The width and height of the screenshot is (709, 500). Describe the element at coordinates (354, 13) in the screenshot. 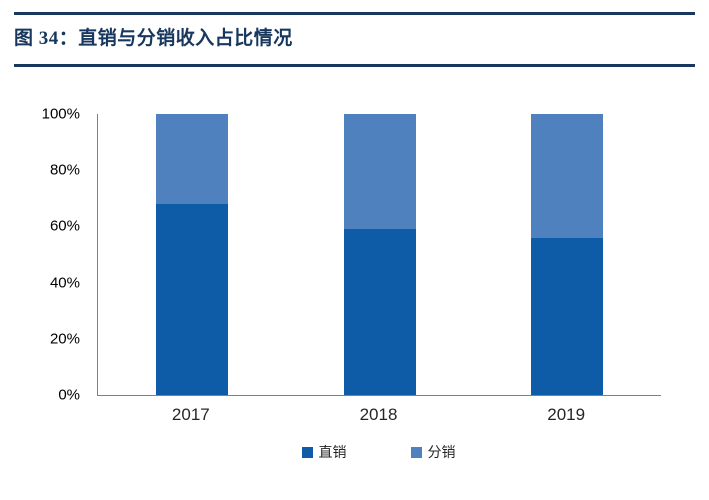

I see `top-divider` at that location.